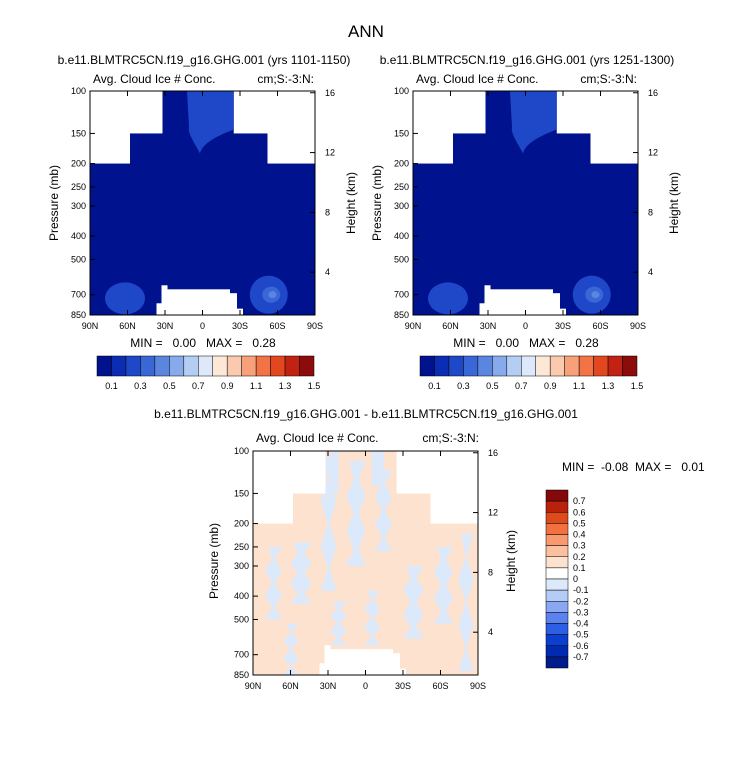  Describe the element at coordinates (256, 386) in the screenshot. I see `colorbar-label: 1.1` at that location.